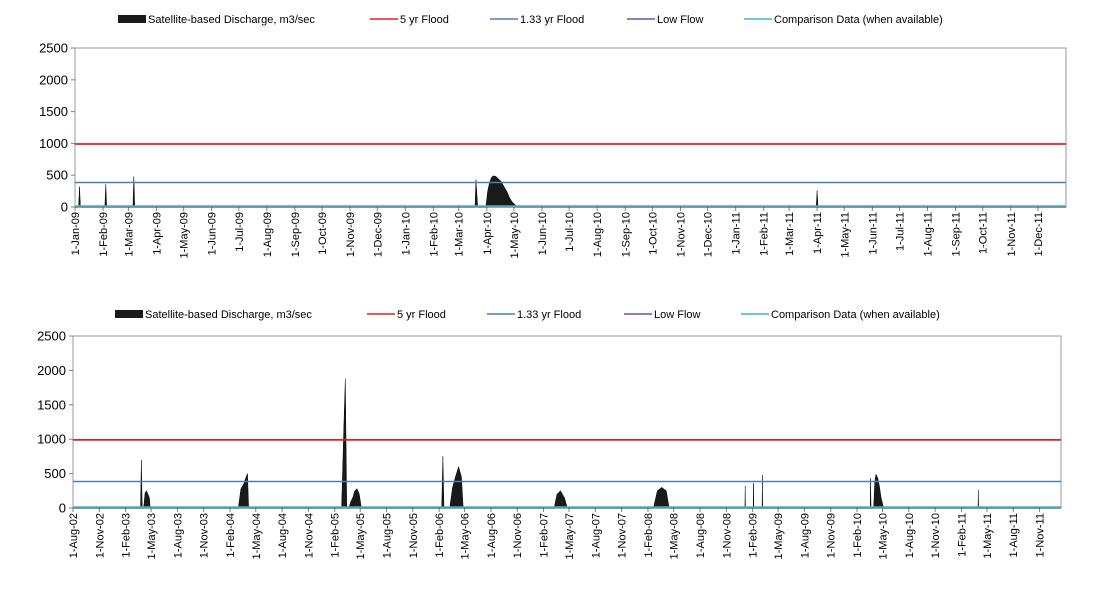 The height and width of the screenshot is (613, 1094). Describe the element at coordinates (677, 315) in the screenshot. I see `chart-2-legend-label-4: Low Flow` at that location.